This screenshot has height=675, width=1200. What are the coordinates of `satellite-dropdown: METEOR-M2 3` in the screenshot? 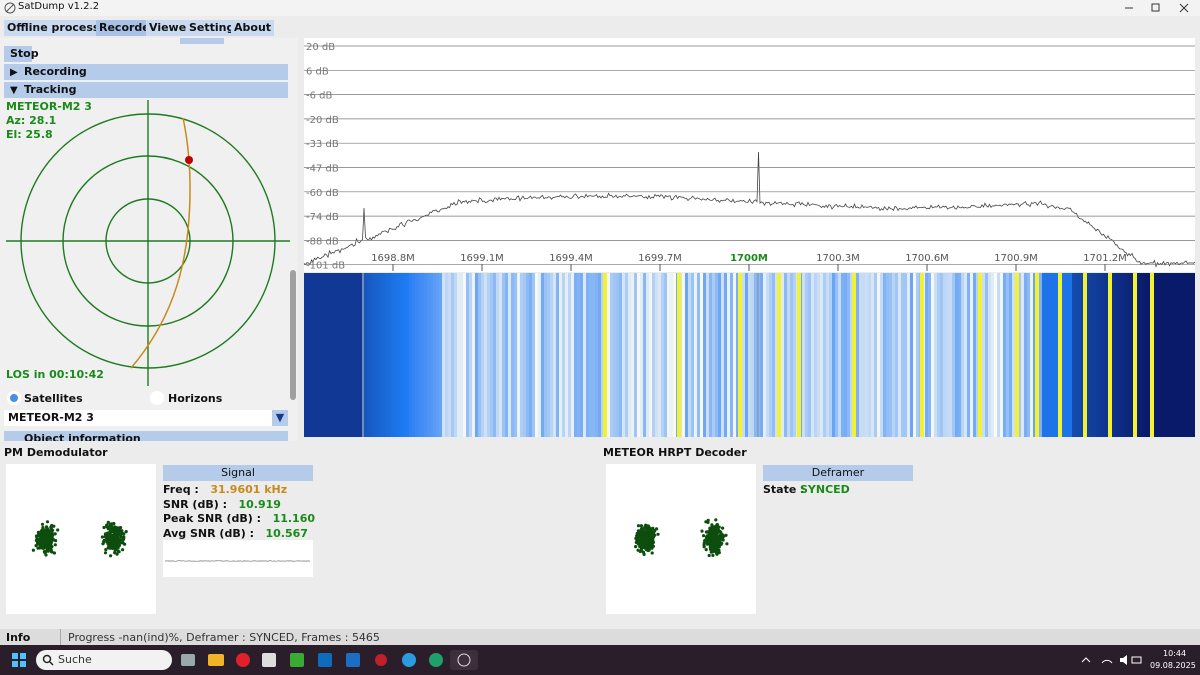 It's located at (138, 418).